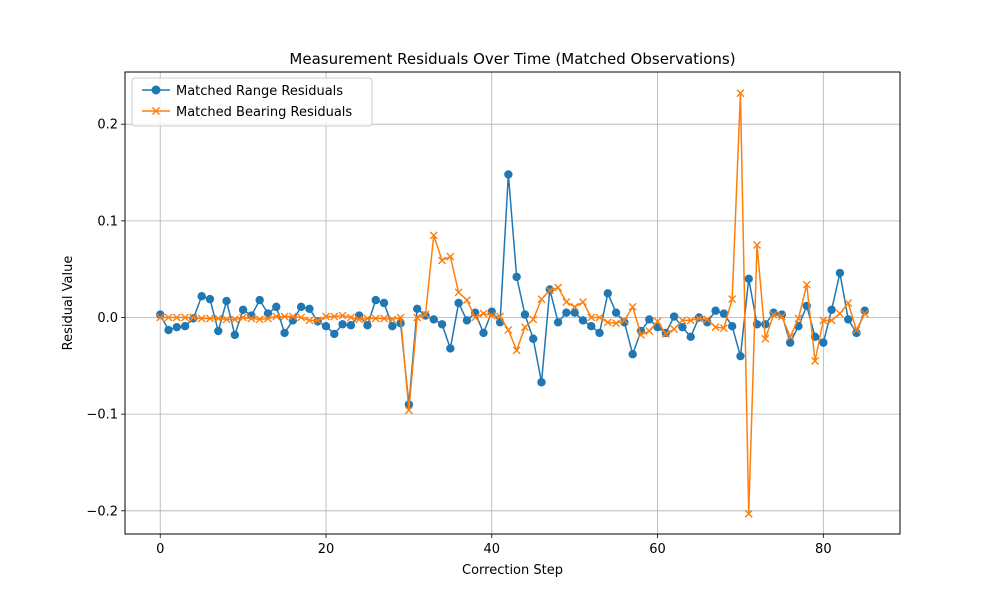 This screenshot has width=1000, height=600. I want to click on y-axis-label: Residual Value, so click(68, 303).